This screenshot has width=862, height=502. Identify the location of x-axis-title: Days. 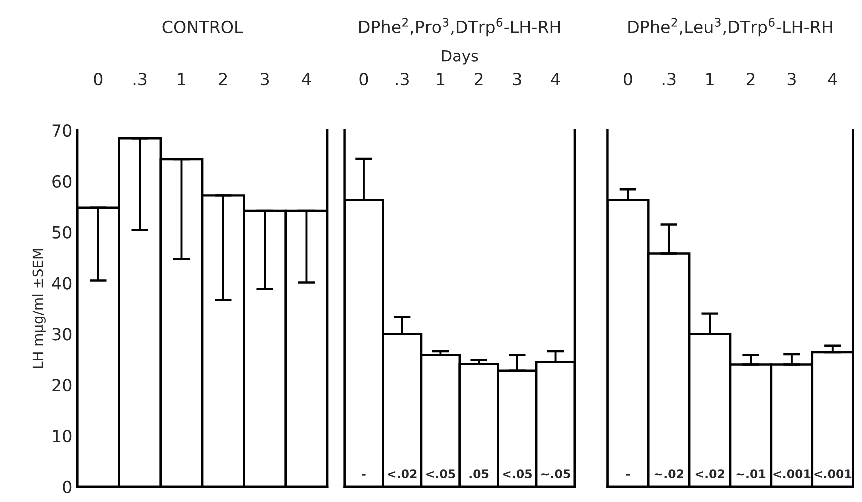
(460, 57).